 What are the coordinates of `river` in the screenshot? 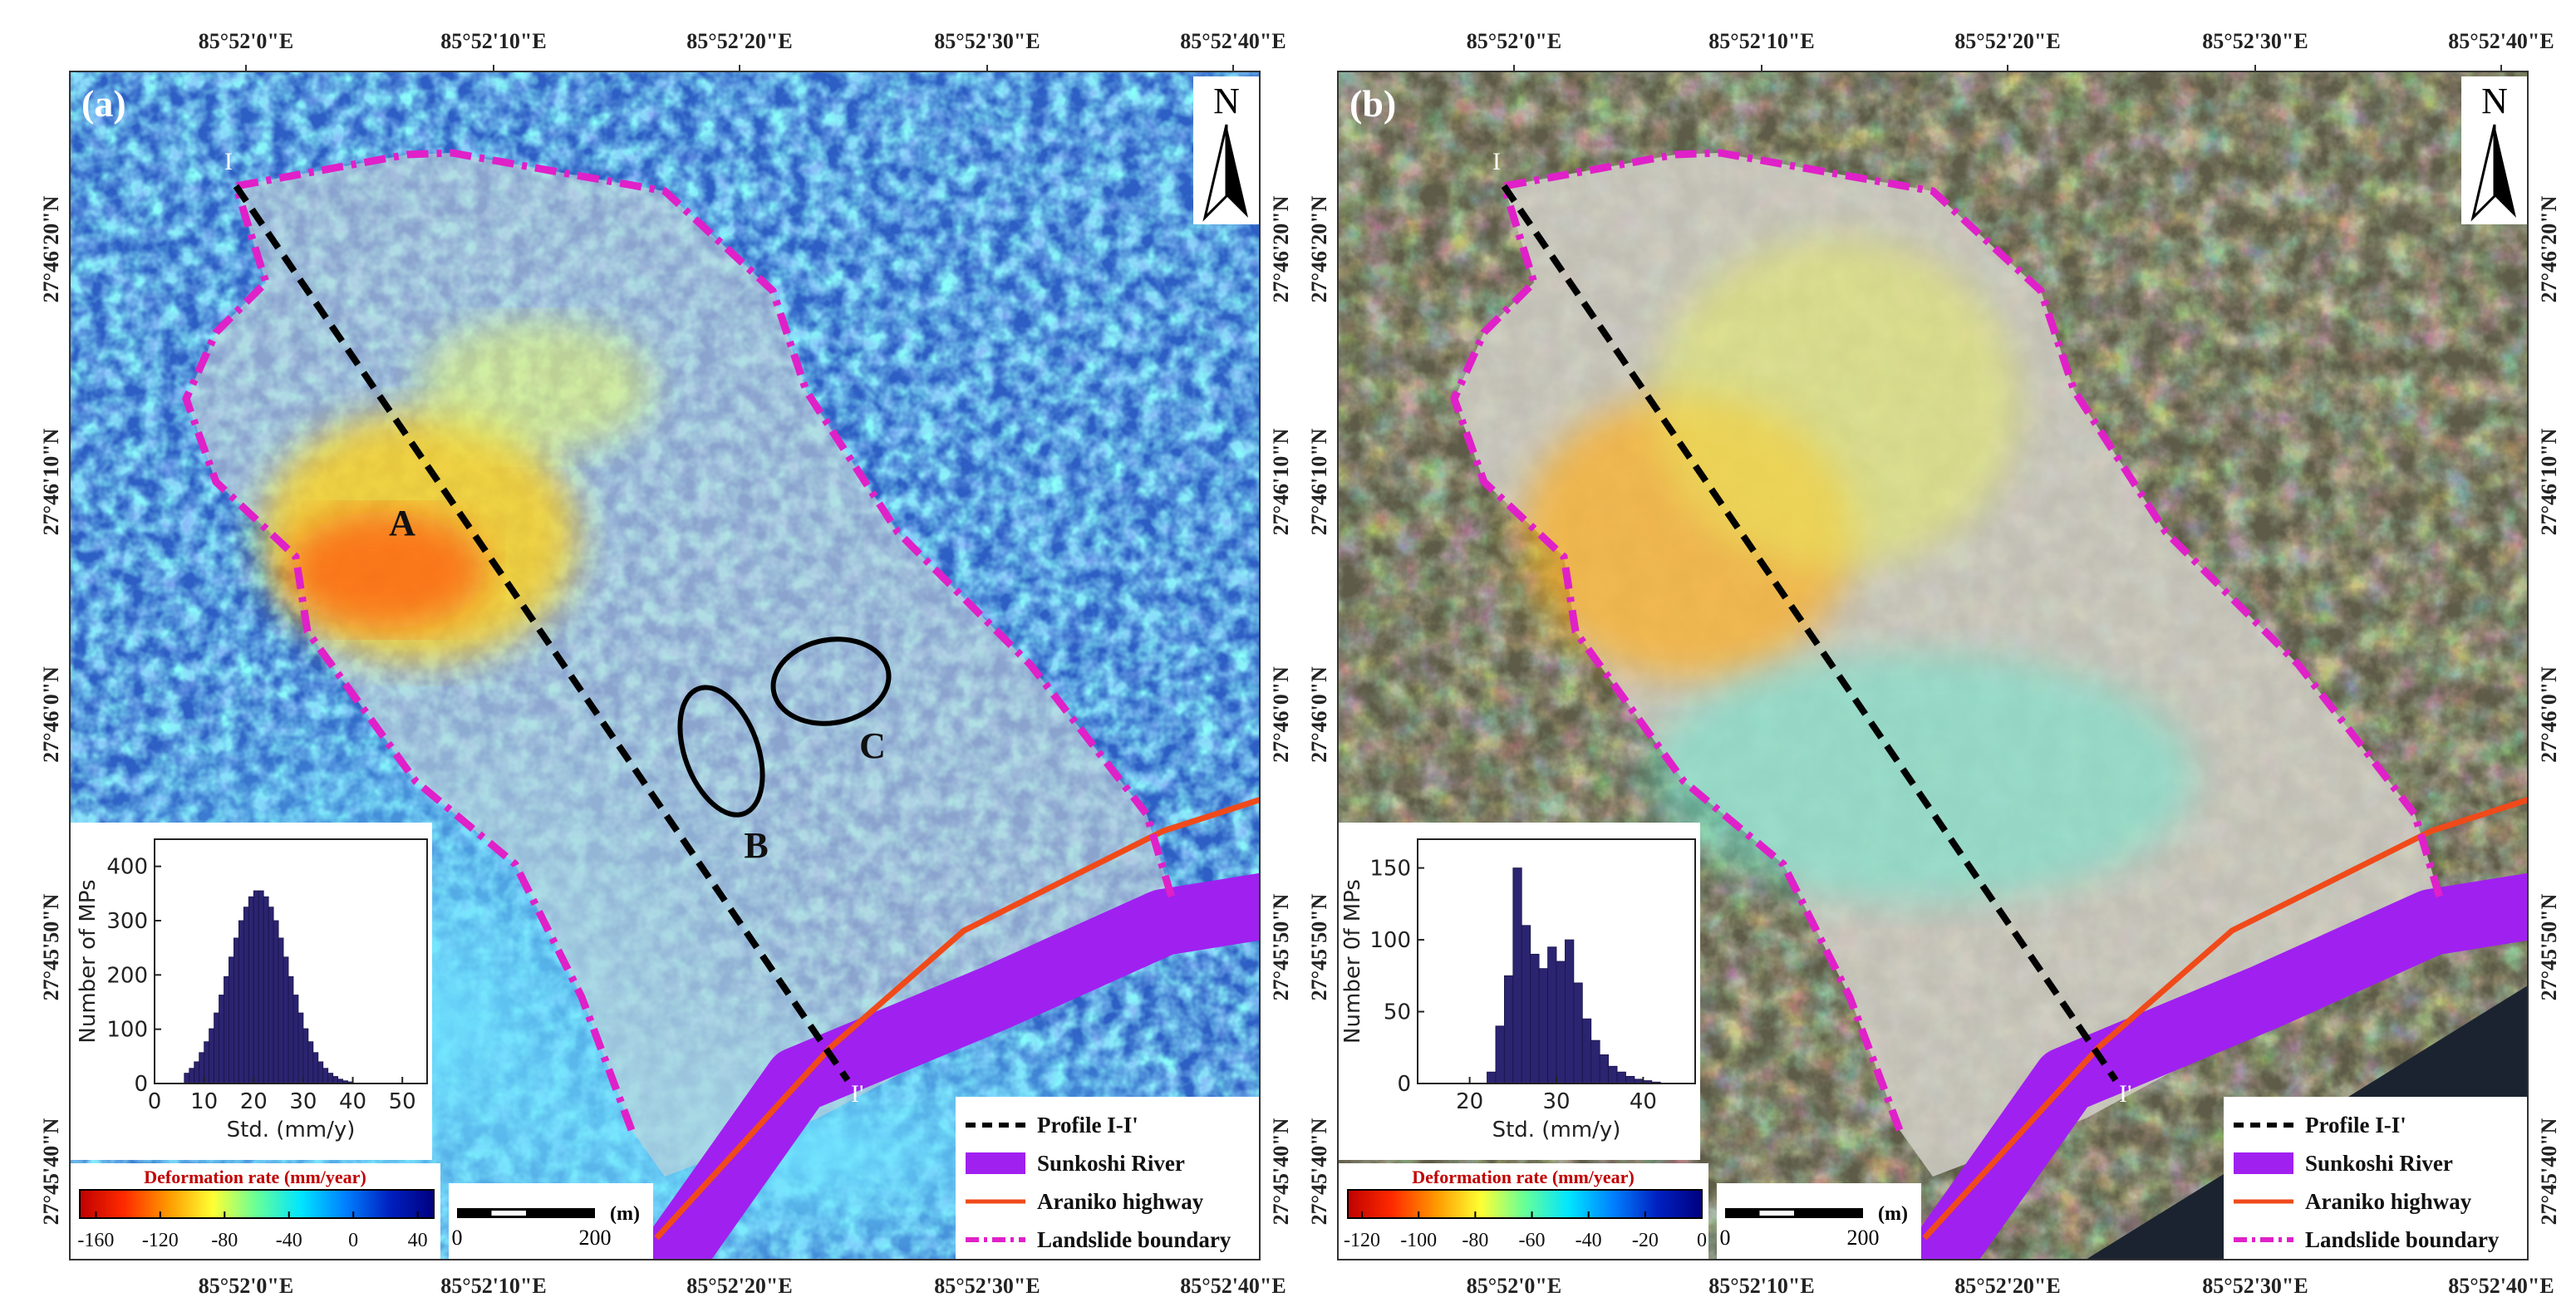 It's located at (949, 1066).